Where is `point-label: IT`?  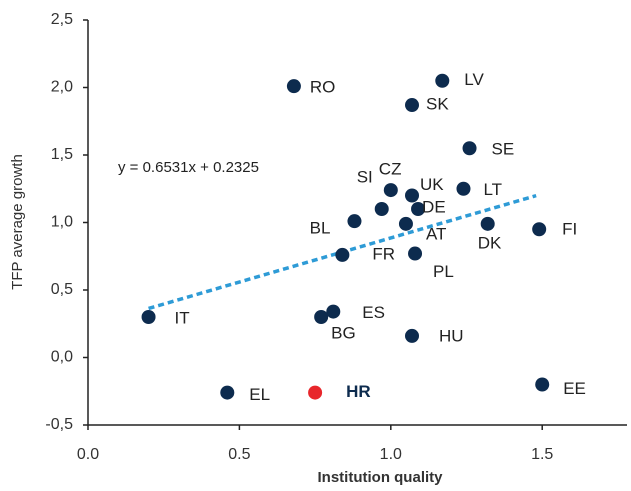
point-label: IT is located at coordinates (182, 317).